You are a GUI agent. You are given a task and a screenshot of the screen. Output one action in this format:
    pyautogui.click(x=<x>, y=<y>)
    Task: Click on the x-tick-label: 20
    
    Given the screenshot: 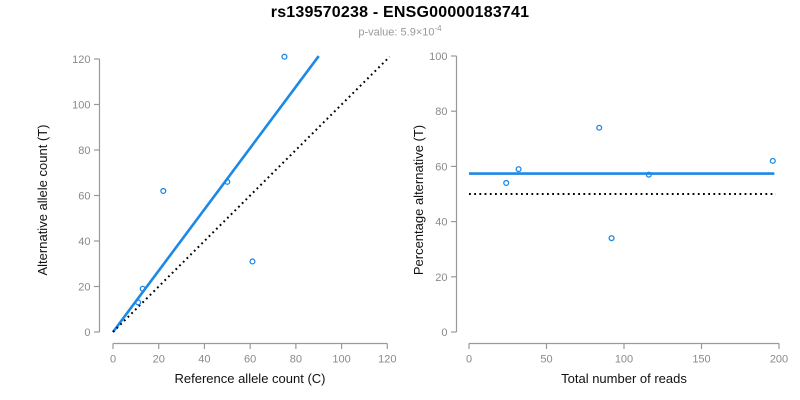 What is the action you would take?
    pyautogui.click(x=159, y=360)
    